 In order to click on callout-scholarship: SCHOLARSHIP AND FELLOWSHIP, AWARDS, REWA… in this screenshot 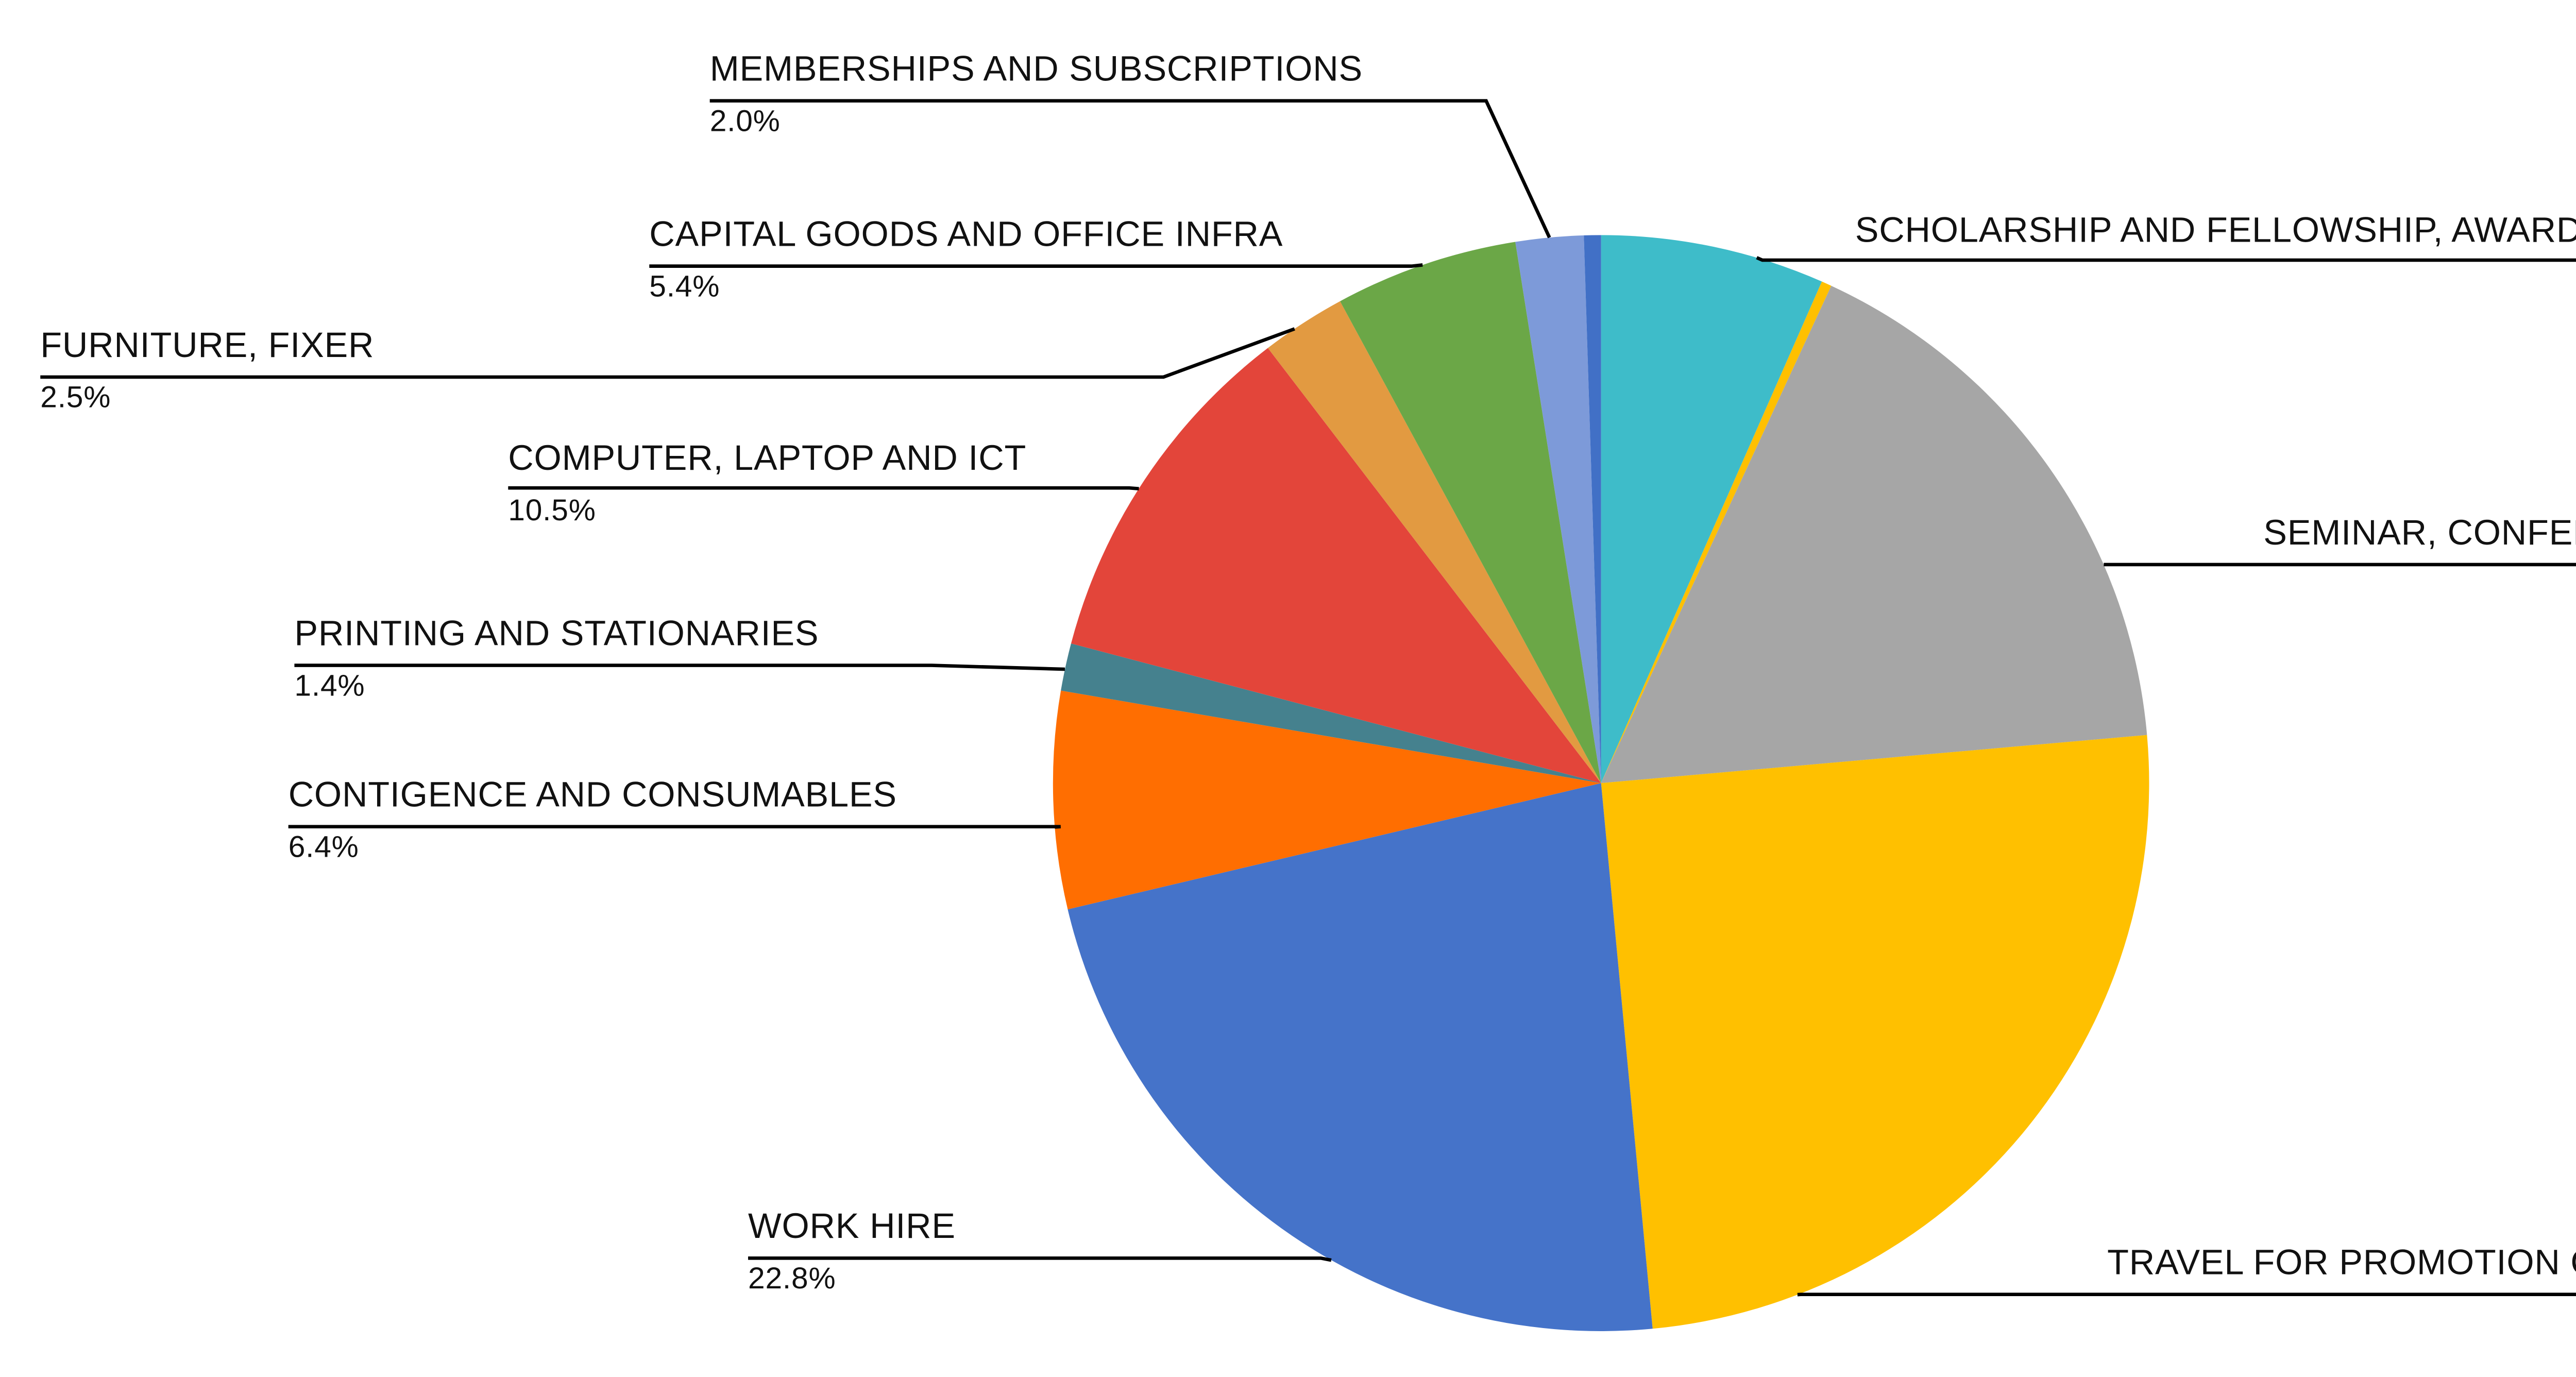, I will do `click(2215, 256)`.